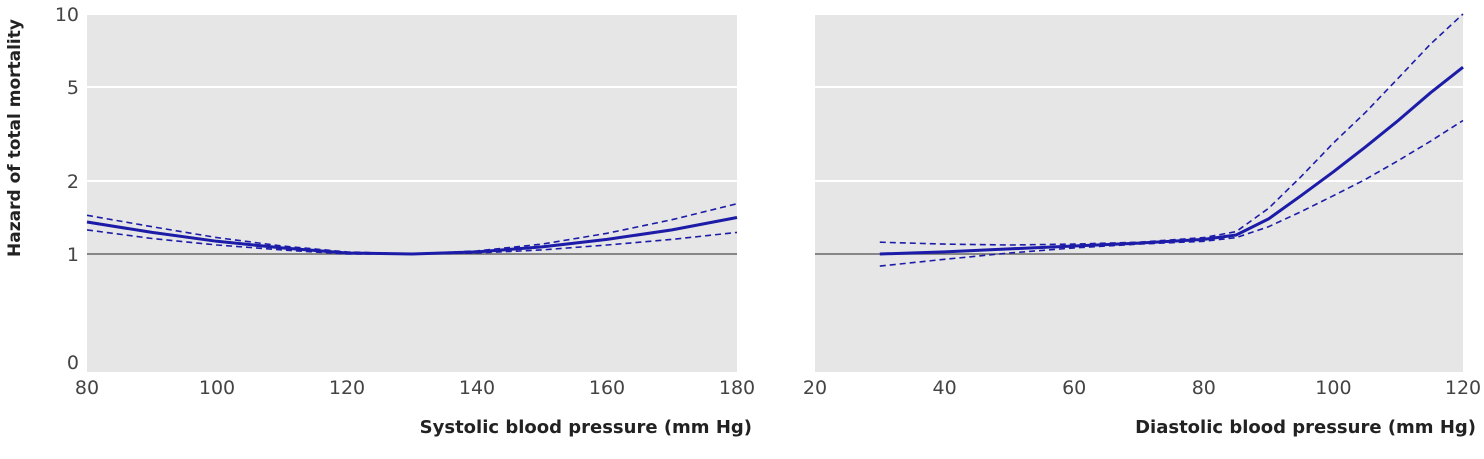 The width and height of the screenshot is (1484, 459). What do you see at coordinates (73, 363) in the screenshot?
I see `systolic-y-tick-label: 0` at bounding box center [73, 363].